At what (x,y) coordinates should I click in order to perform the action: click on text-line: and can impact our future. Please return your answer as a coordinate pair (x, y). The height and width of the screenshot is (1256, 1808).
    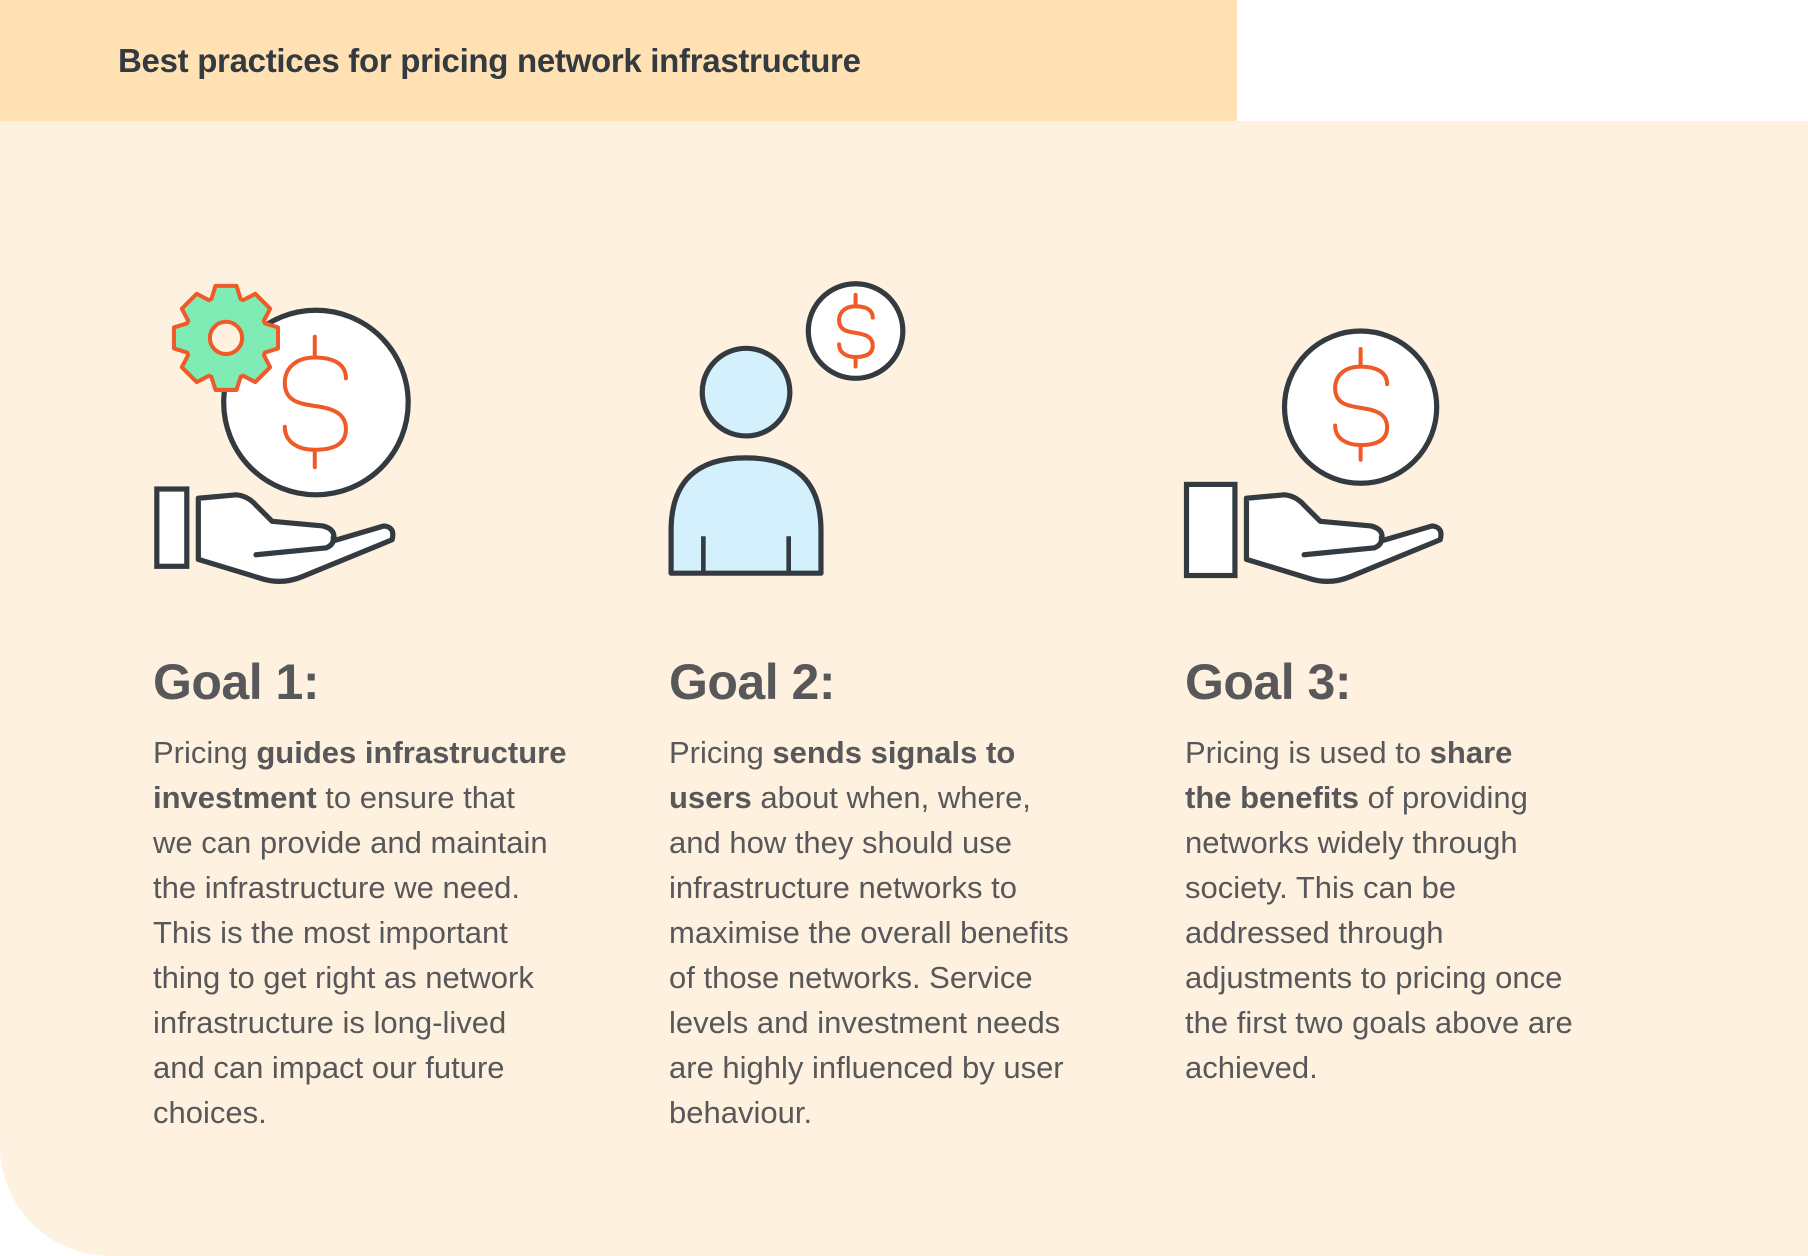
    Looking at the image, I should click on (403, 1067).